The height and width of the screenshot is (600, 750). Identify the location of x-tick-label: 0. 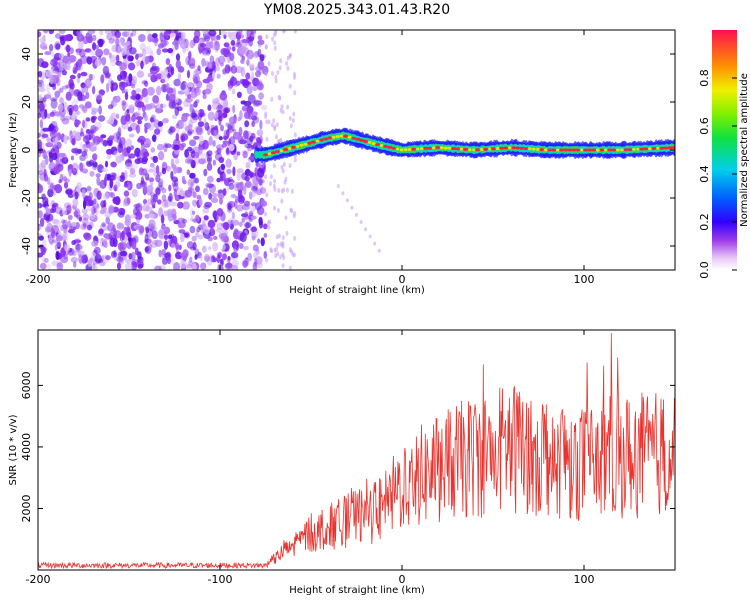
(402, 279).